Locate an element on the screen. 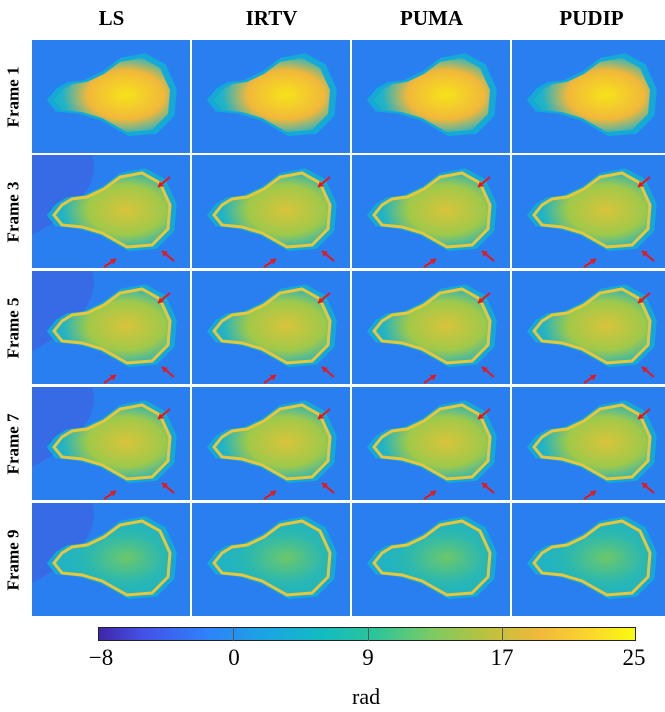 This screenshot has height=712, width=665. colorbar-gradient is located at coordinates (367, 634).